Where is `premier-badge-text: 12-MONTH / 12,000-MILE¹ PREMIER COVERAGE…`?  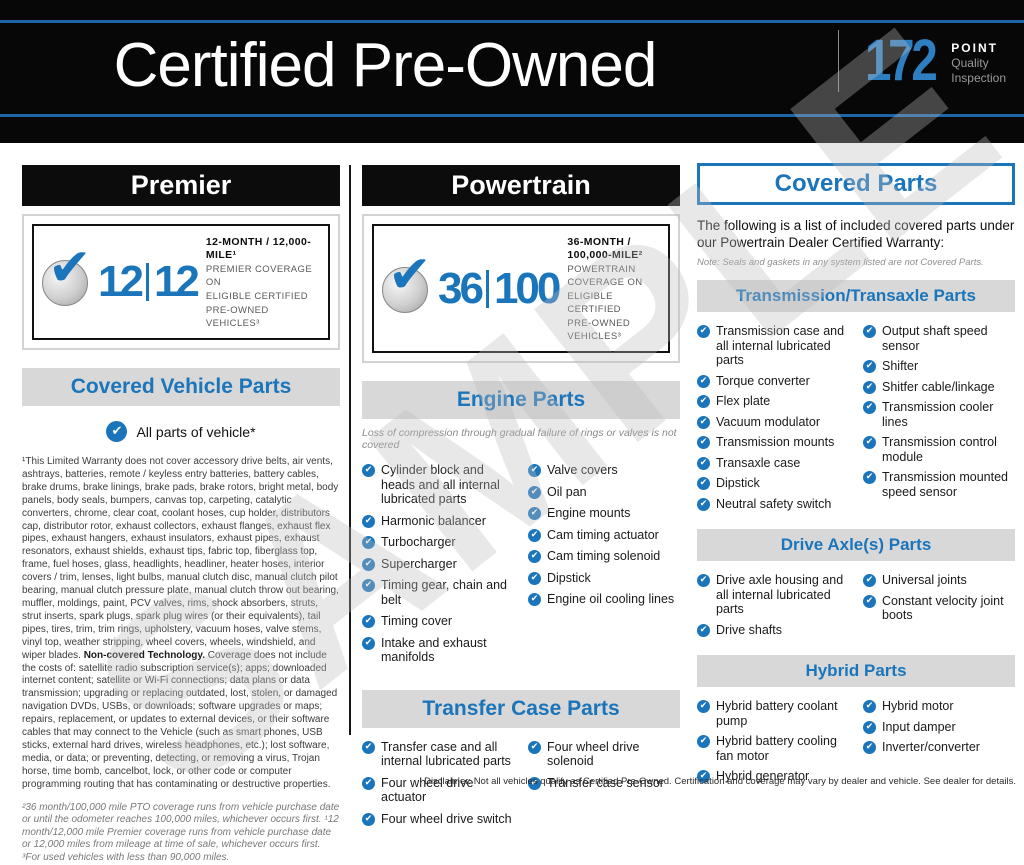
premier-badge-text: 12-MONTH / 12,000-MILE¹ PREMIER COVERAGE… is located at coordinates (264, 282).